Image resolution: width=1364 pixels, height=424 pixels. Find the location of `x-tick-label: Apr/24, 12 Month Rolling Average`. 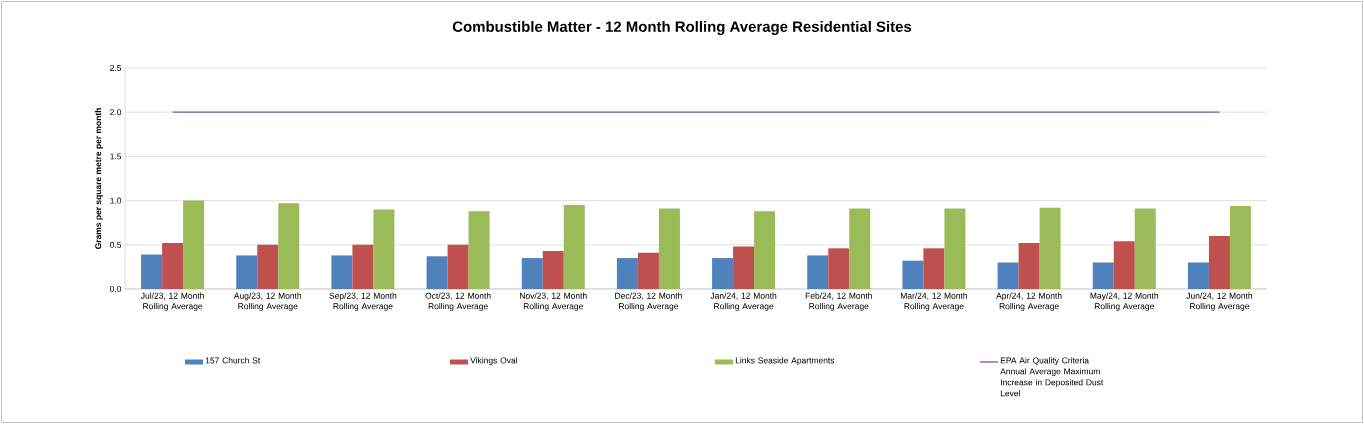

x-tick-label: Apr/24, 12 Month Rolling Average is located at coordinates (1029, 301).